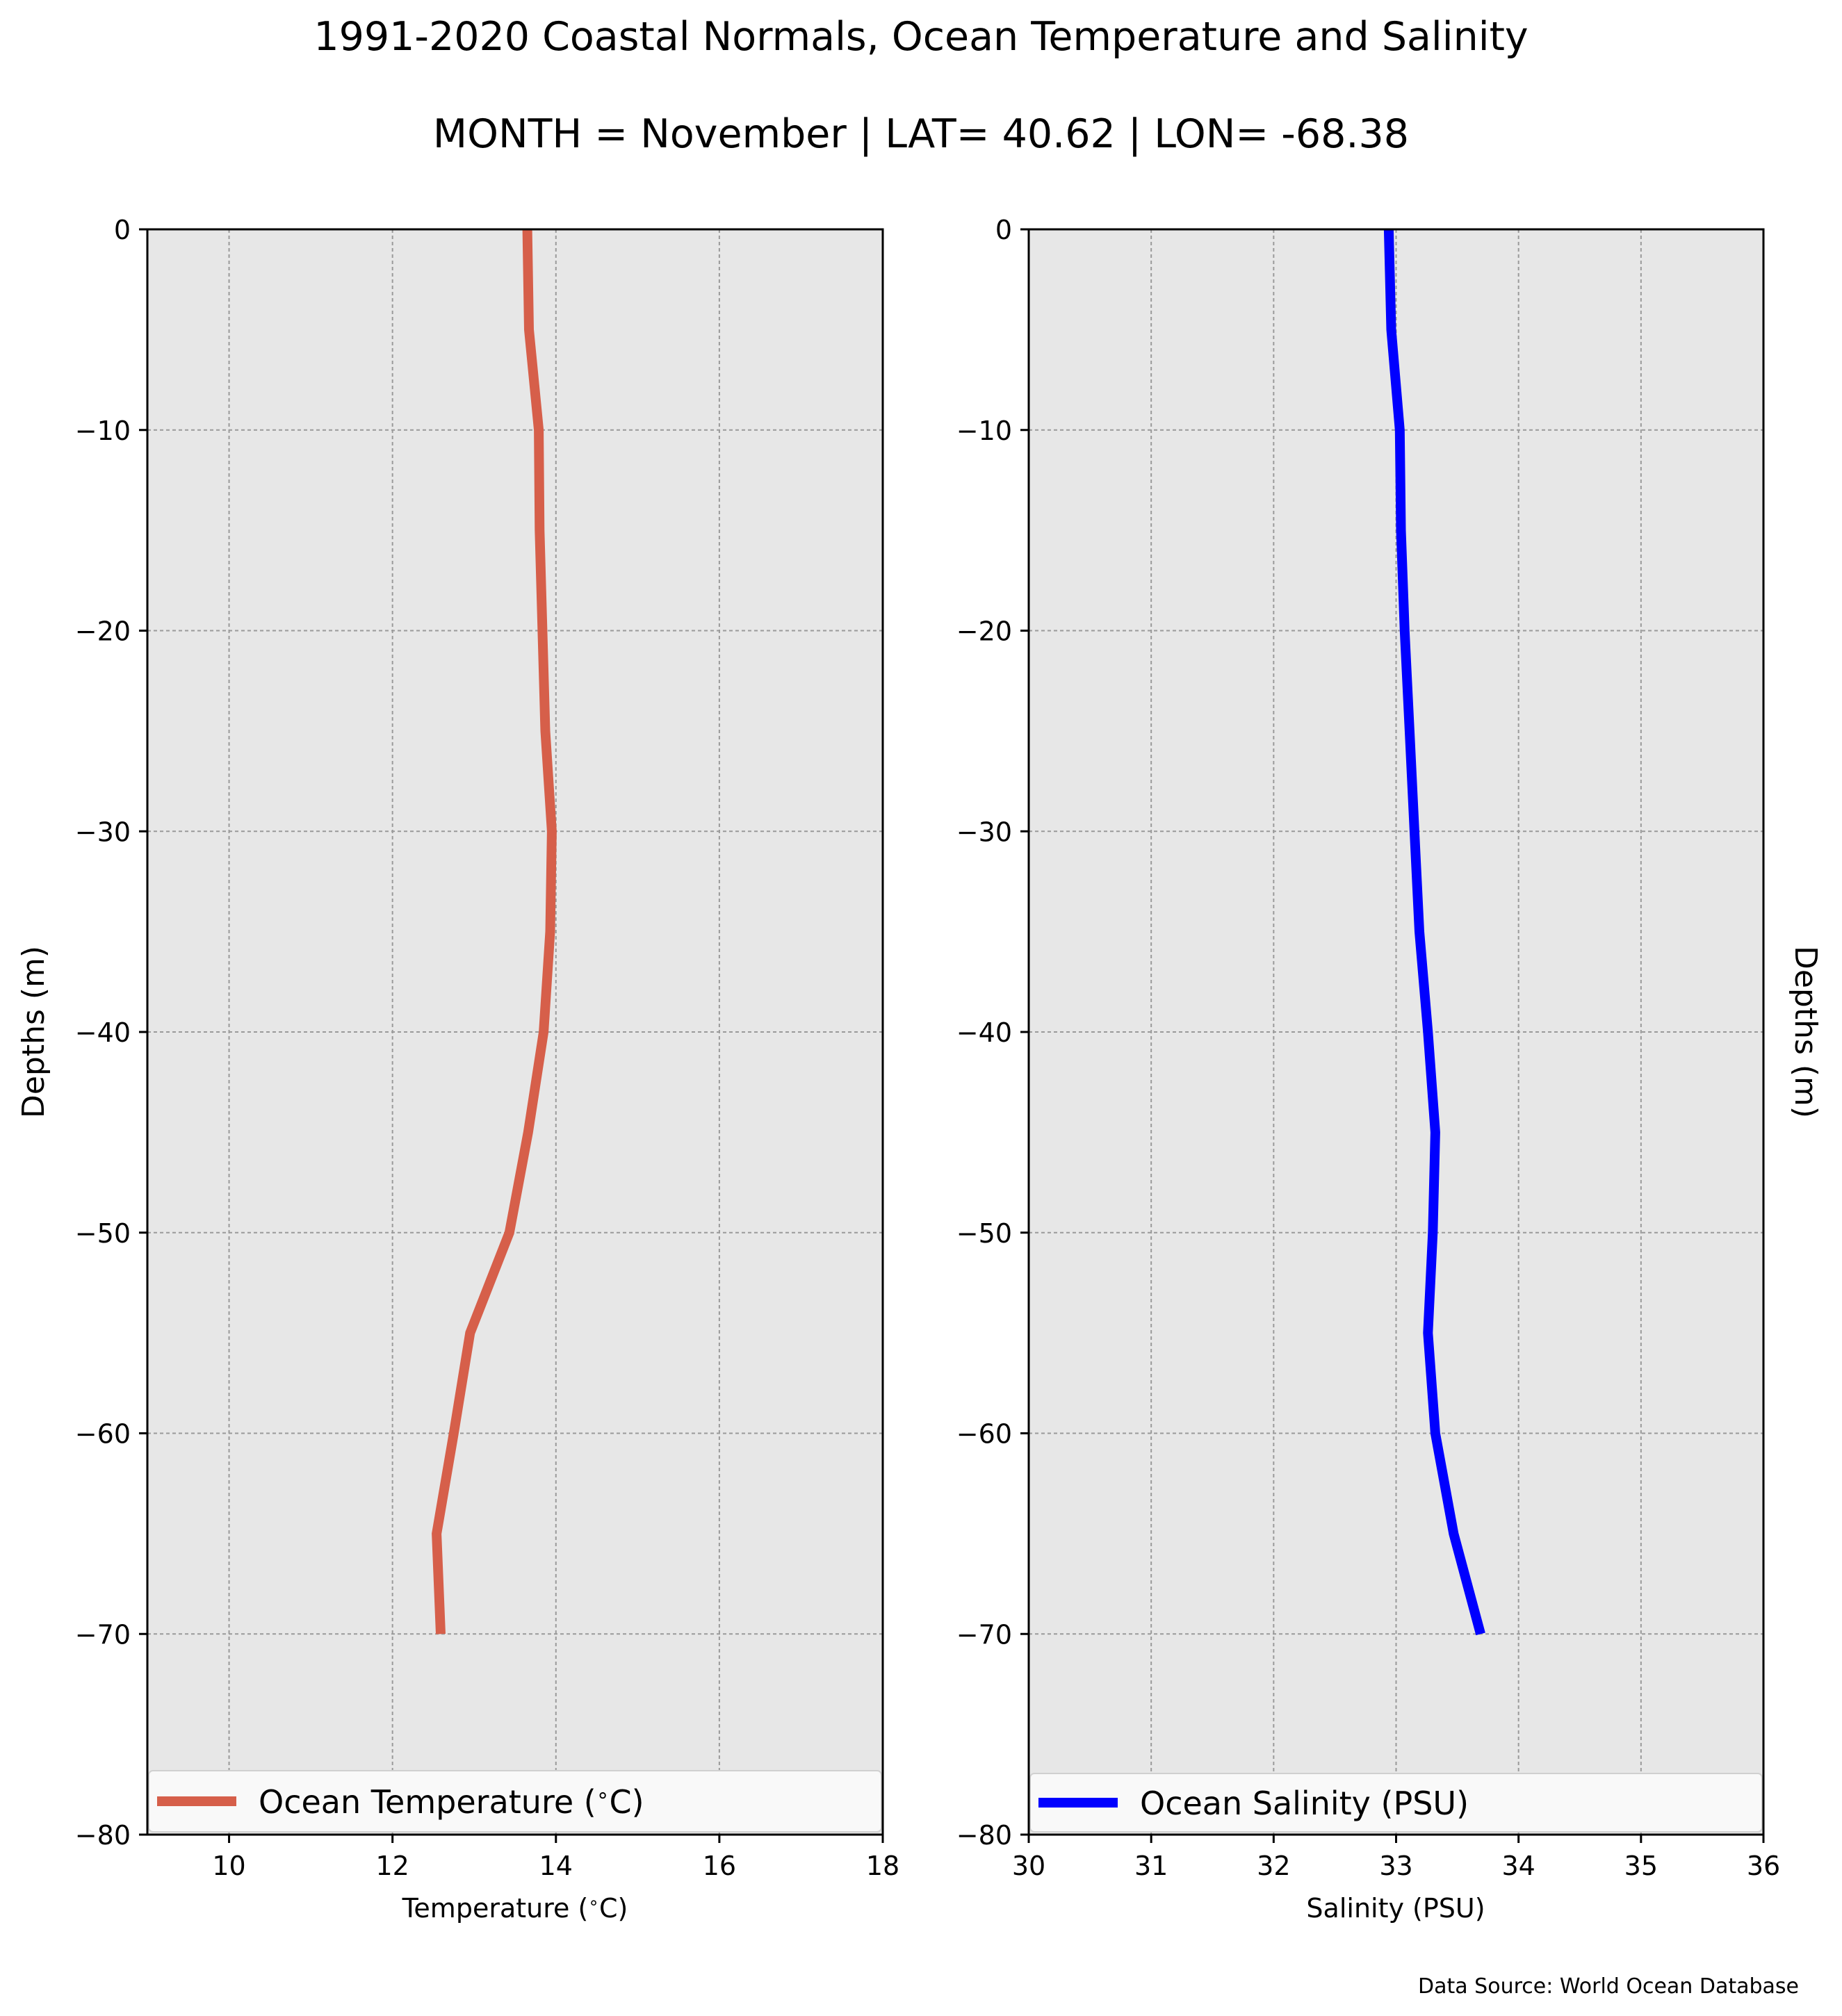  Describe the element at coordinates (984, 632) in the screenshot. I see `salinity-y-tick-label: −20` at that location.